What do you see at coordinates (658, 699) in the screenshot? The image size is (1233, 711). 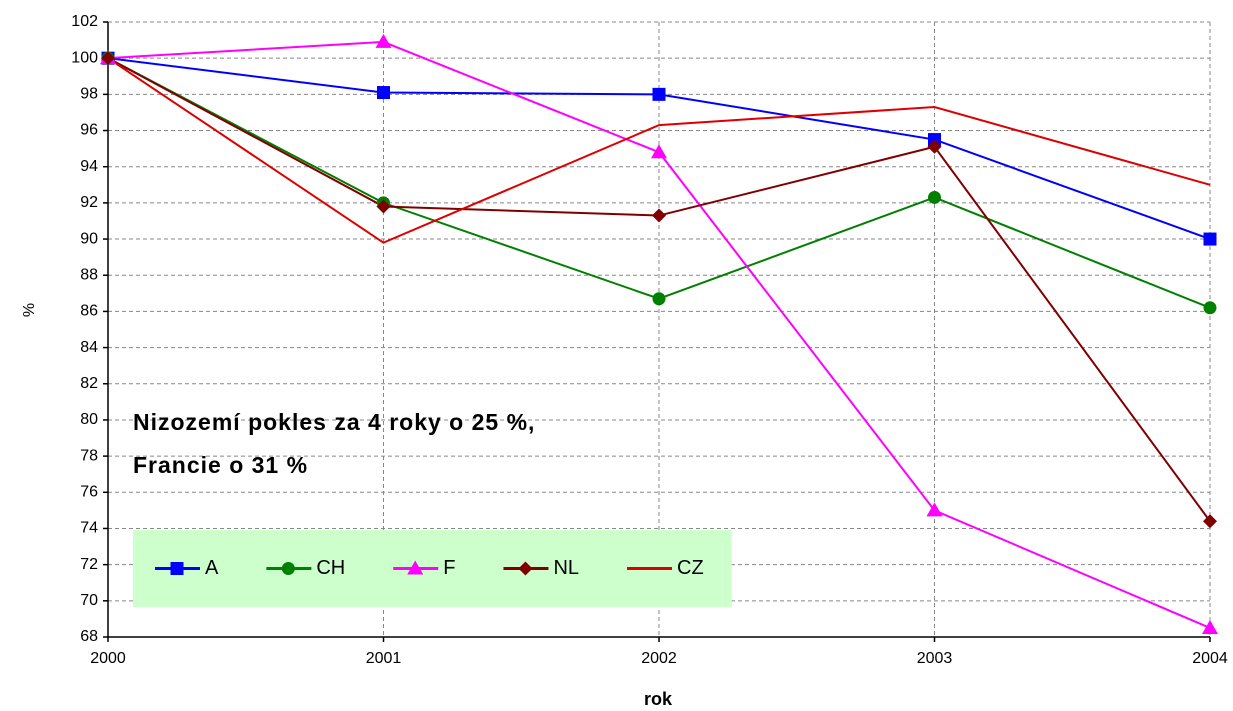 I see `x-axis-label: rok` at bounding box center [658, 699].